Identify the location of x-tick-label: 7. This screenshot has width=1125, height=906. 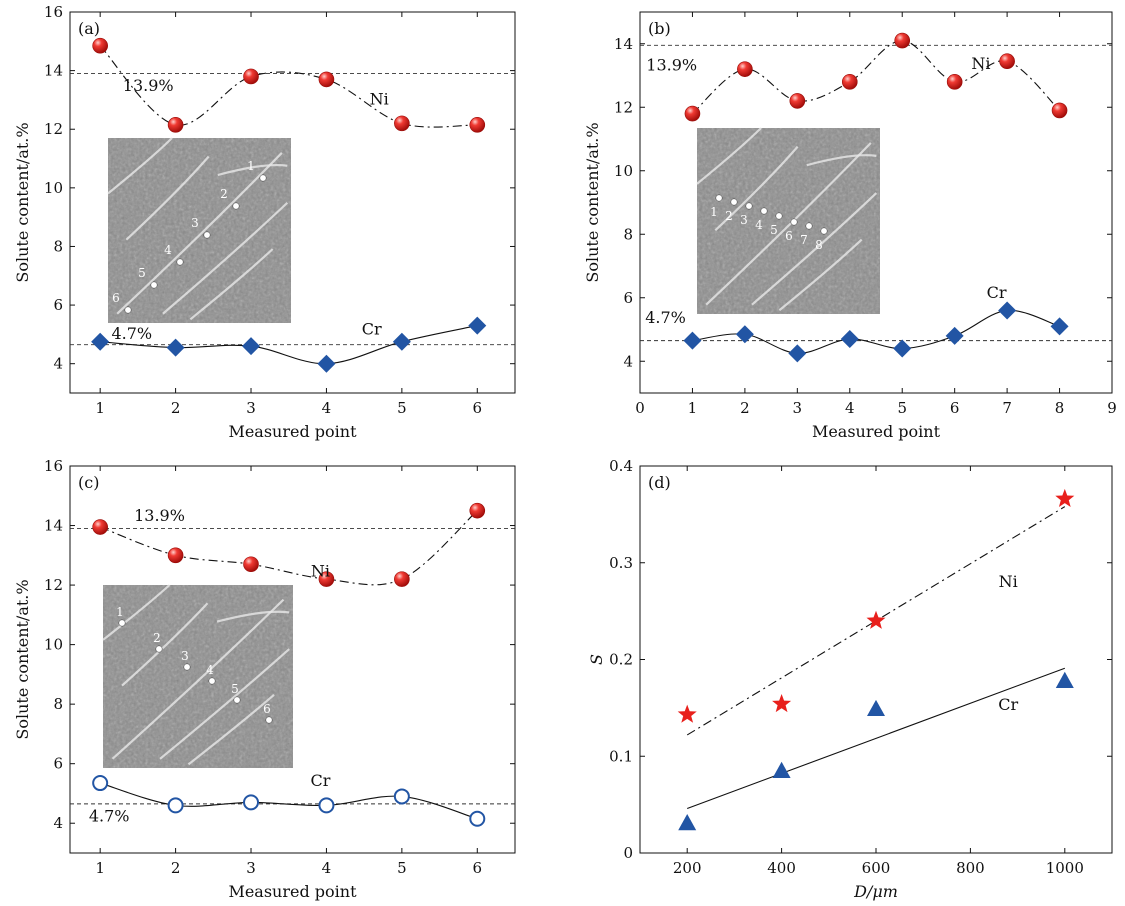
(1007, 408).